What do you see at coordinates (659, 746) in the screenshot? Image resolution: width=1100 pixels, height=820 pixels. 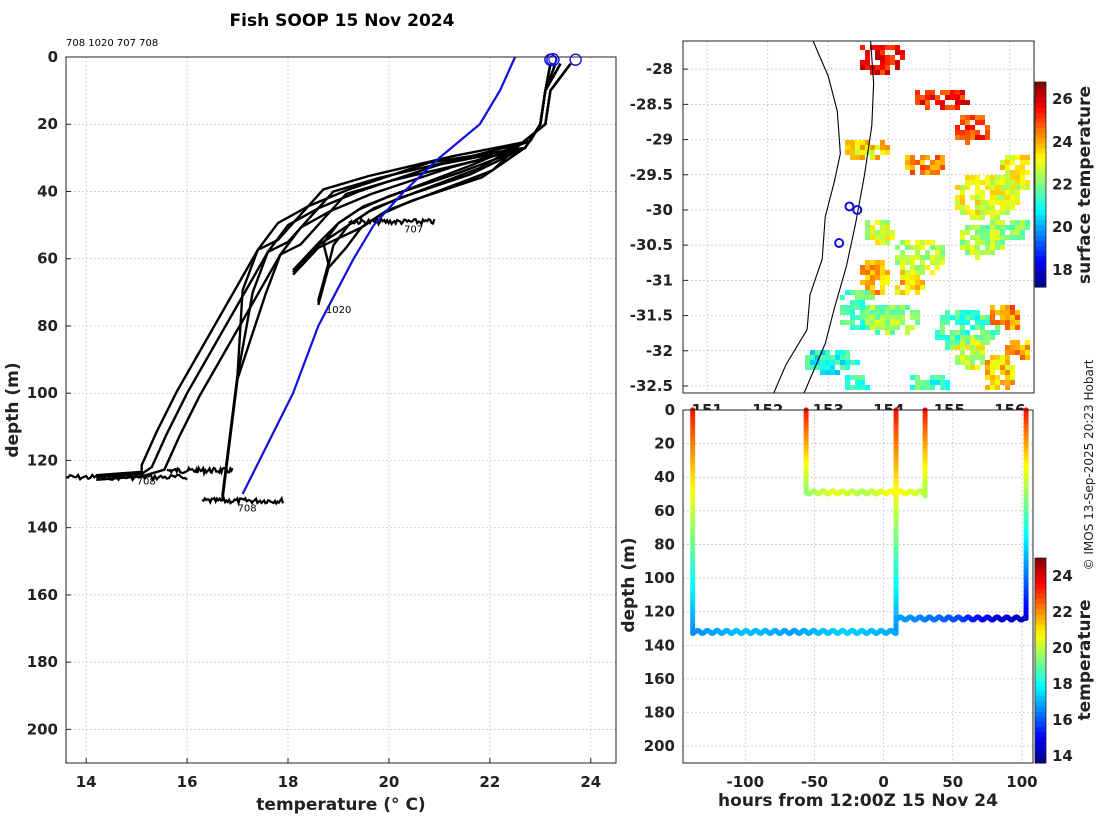 I see `time-depth-y-tick-label: 200` at bounding box center [659, 746].